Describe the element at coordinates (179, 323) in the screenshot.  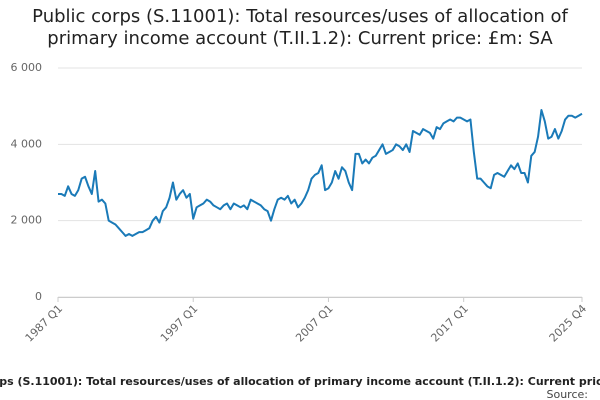
I see `x-tick-label: 1997 Q1` at that location.